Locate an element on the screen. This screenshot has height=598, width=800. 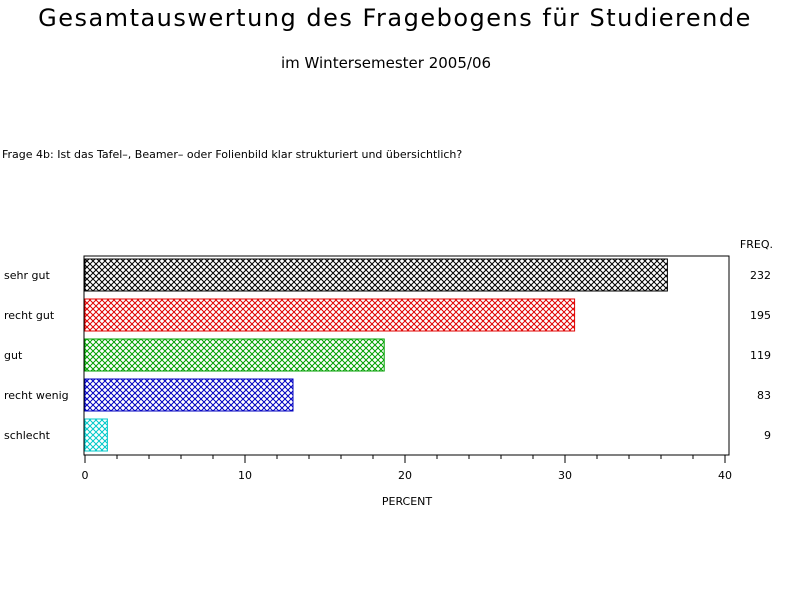
bar-gut is located at coordinates (234, 355).